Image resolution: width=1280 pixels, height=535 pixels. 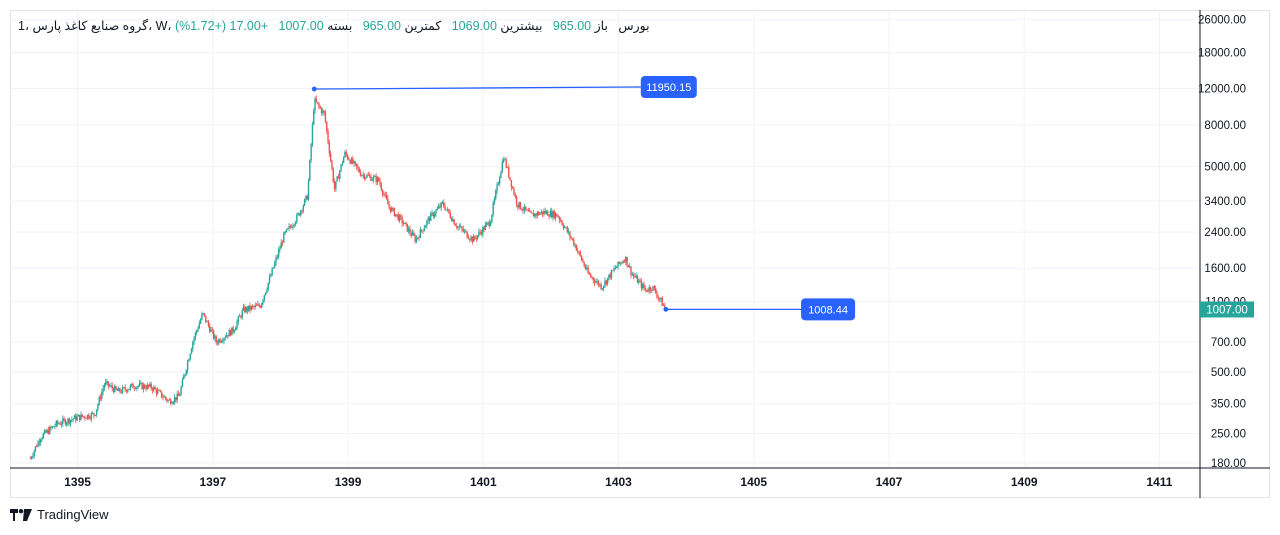 I want to click on y-tick-label: 12000.00, so click(x=1222, y=90).